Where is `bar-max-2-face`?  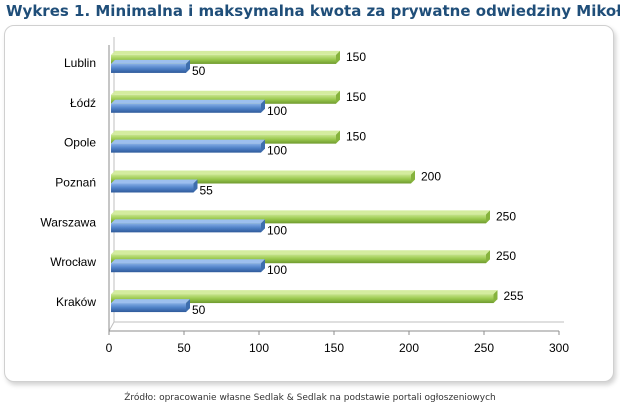 bar-max-2-face is located at coordinates (223, 139).